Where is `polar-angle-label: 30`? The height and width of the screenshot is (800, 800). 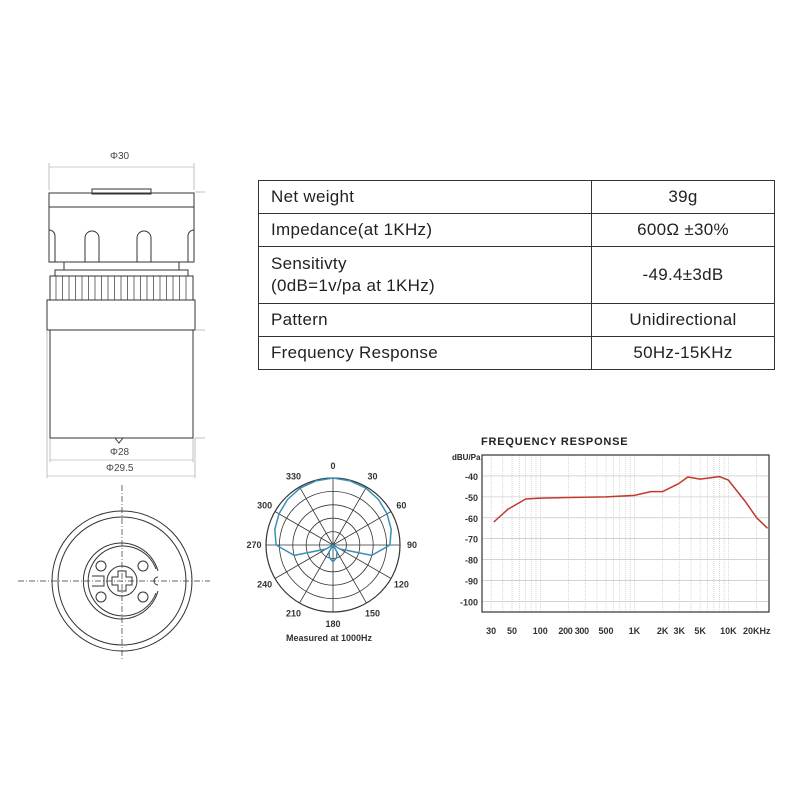 polar-angle-label: 30 is located at coordinates (372, 477).